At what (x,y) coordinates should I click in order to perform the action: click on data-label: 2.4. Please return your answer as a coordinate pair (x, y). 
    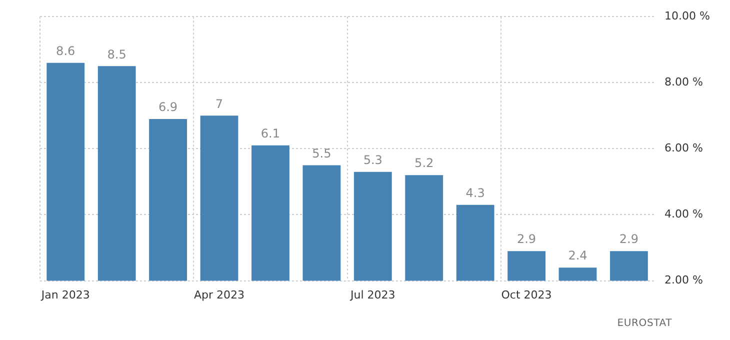
    Looking at the image, I should click on (578, 255).